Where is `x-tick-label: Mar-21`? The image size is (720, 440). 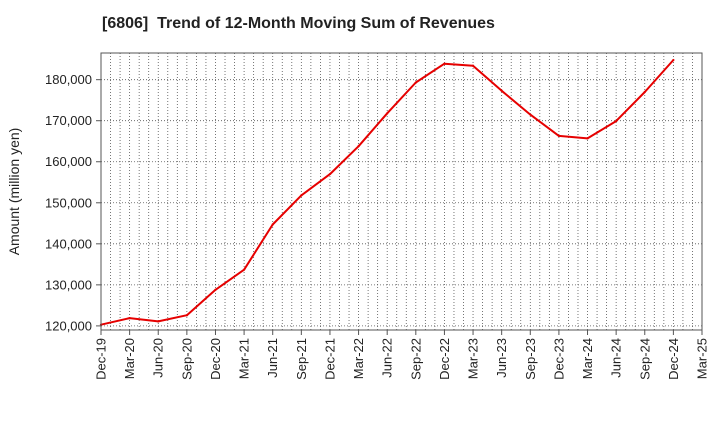
x-tick-label: Mar-21 is located at coordinates (244, 358).